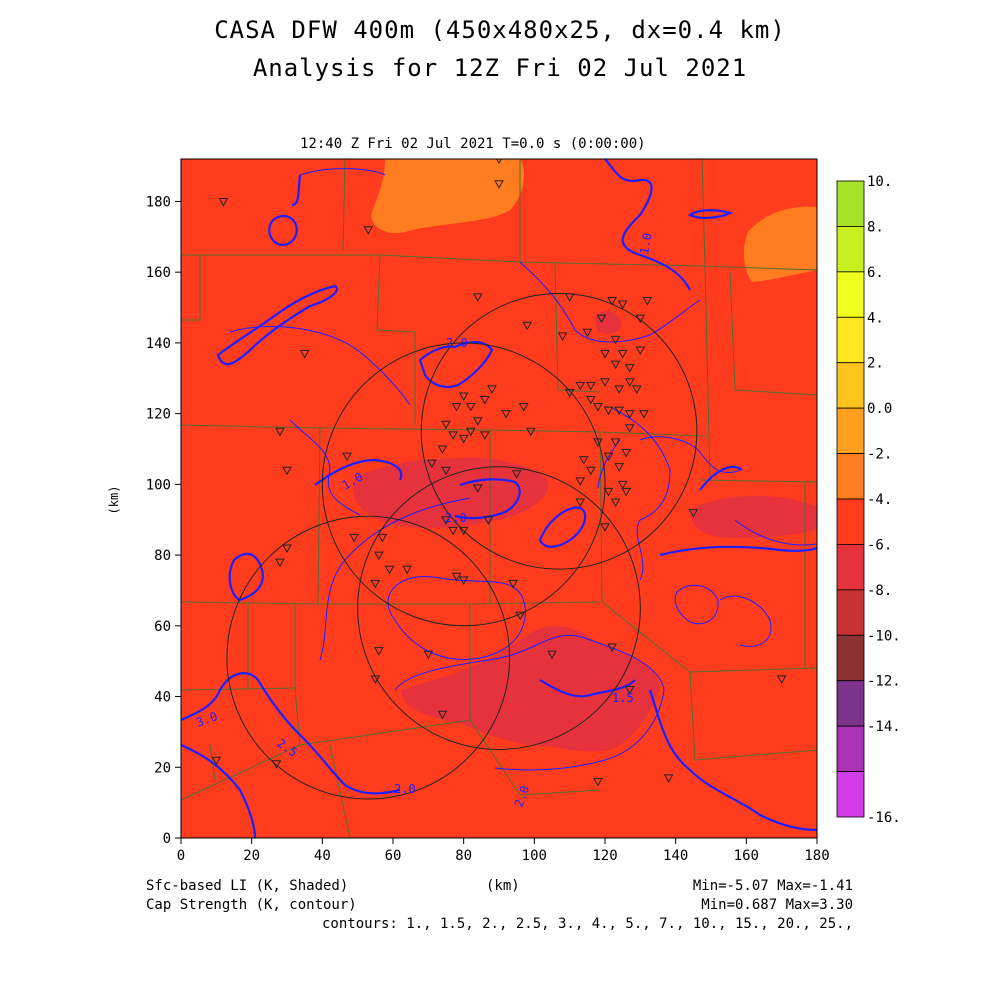  What do you see at coordinates (162, 698) in the screenshot?
I see `y-tick-label: 40` at bounding box center [162, 698].